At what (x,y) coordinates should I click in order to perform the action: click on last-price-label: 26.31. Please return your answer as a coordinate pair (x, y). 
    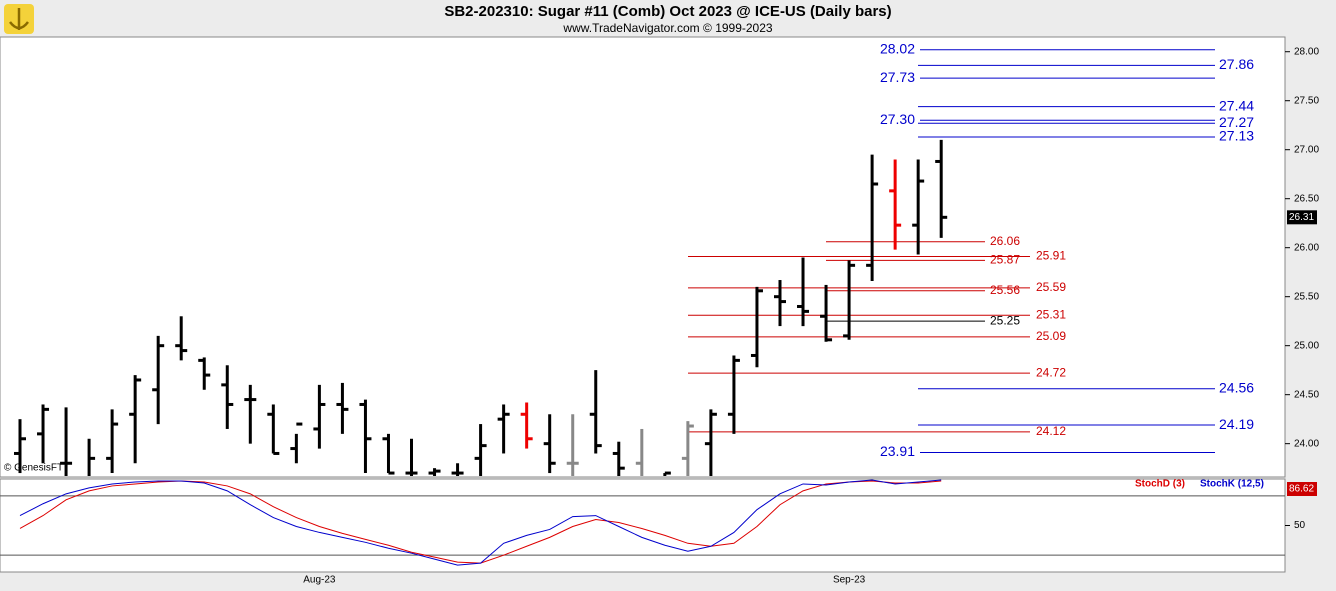
    Looking at the image, I should click on (1301, 217).